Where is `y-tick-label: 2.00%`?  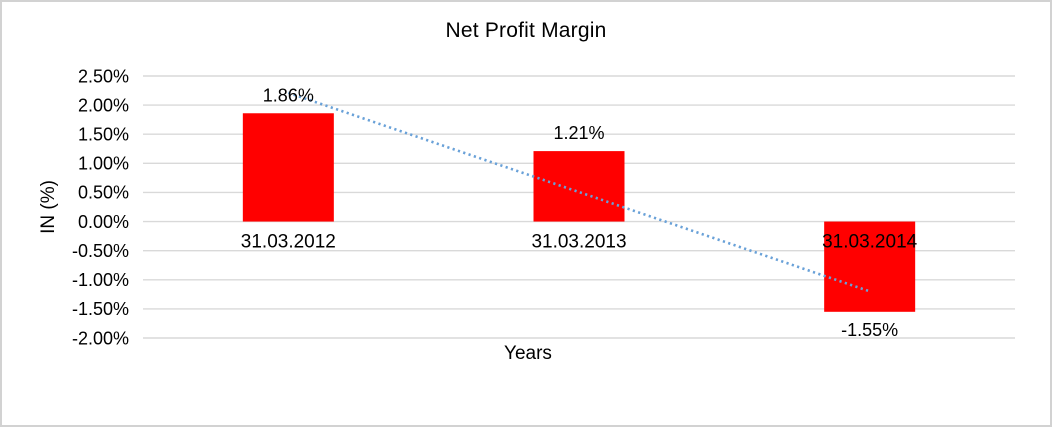
y-tick-label: 2.00% is located at coordinates (103, 105).